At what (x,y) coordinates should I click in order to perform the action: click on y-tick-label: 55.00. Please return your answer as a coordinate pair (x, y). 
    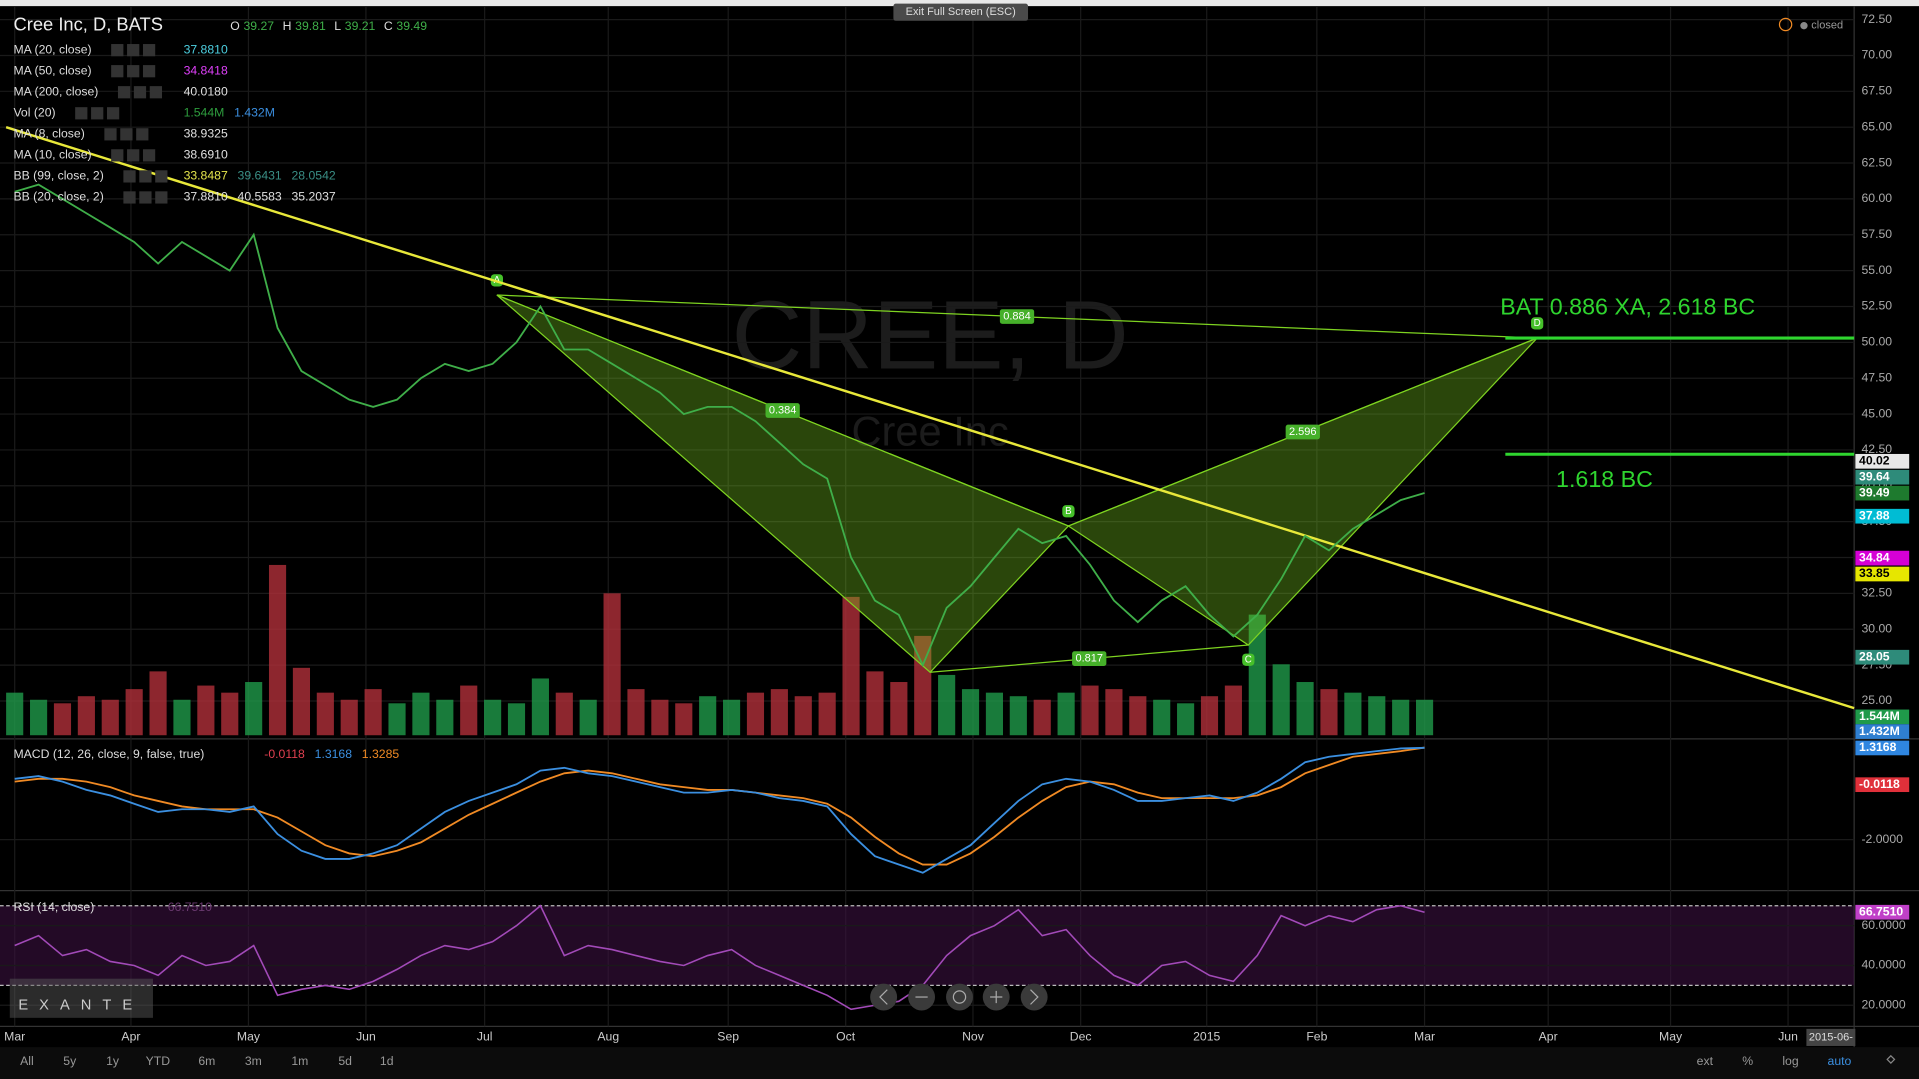
    Looking at the image, I should click on (1876, 270).